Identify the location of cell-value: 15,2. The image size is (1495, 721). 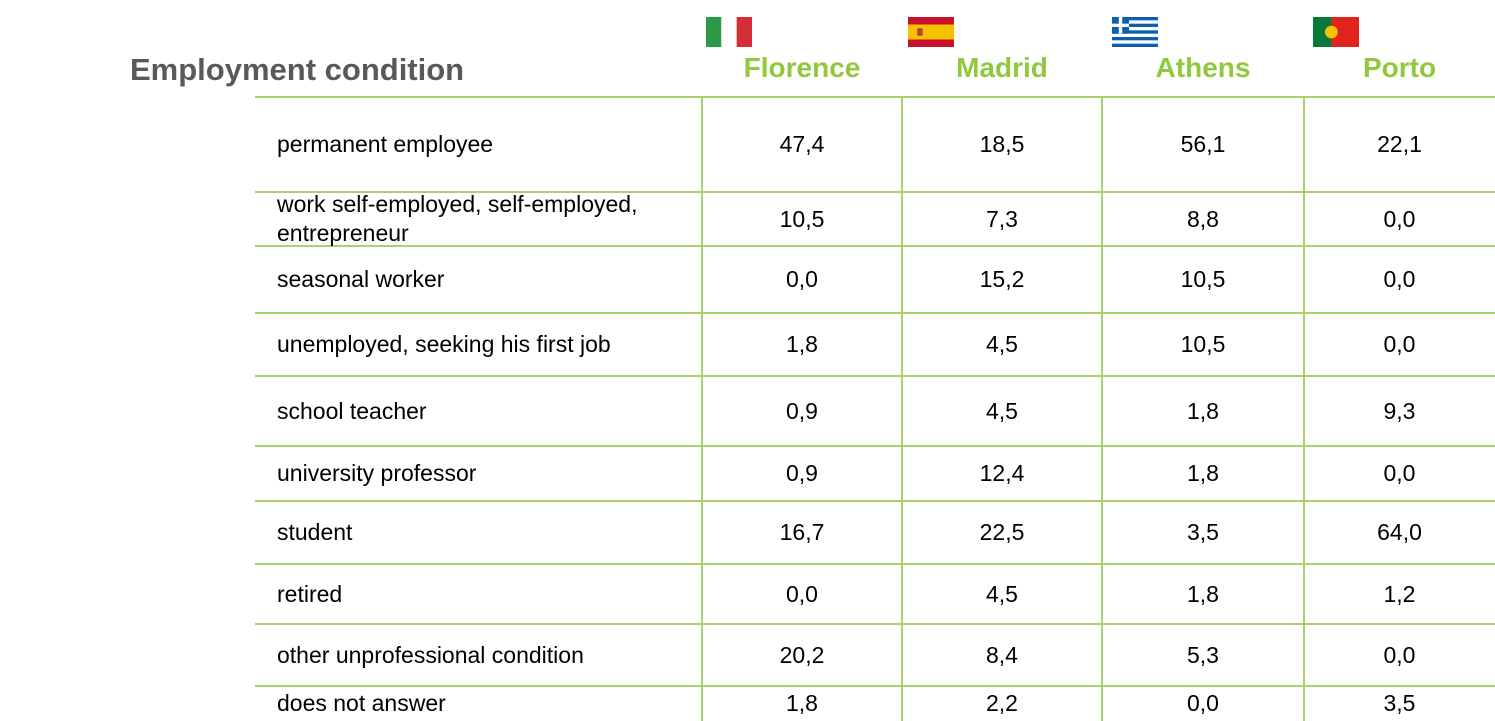
(1002, 279).